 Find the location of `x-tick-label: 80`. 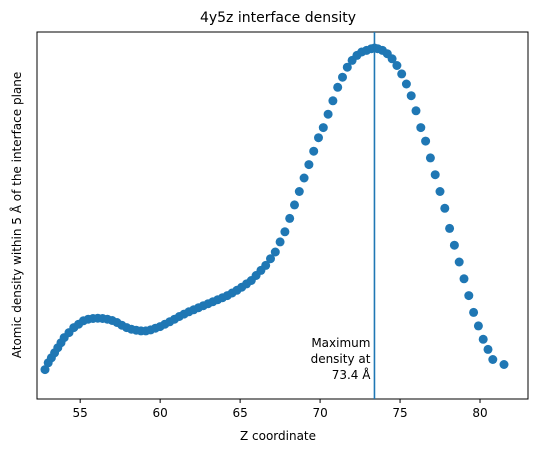

x-tick-label: 80 is located at coordinates (479, 413).